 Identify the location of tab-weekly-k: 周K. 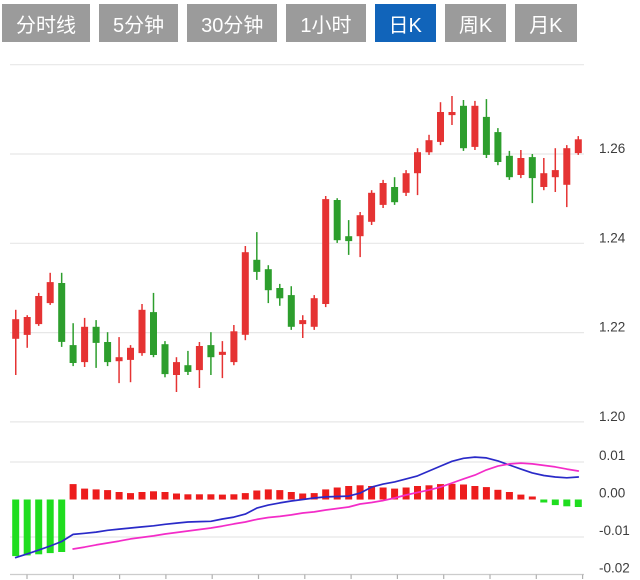
(475, 23).